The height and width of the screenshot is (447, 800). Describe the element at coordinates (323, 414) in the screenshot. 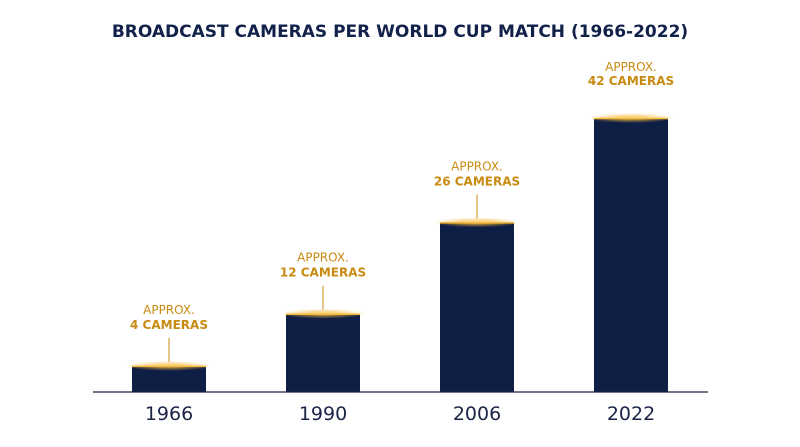

I see `x-tick-label-1990: 1990` at that location.